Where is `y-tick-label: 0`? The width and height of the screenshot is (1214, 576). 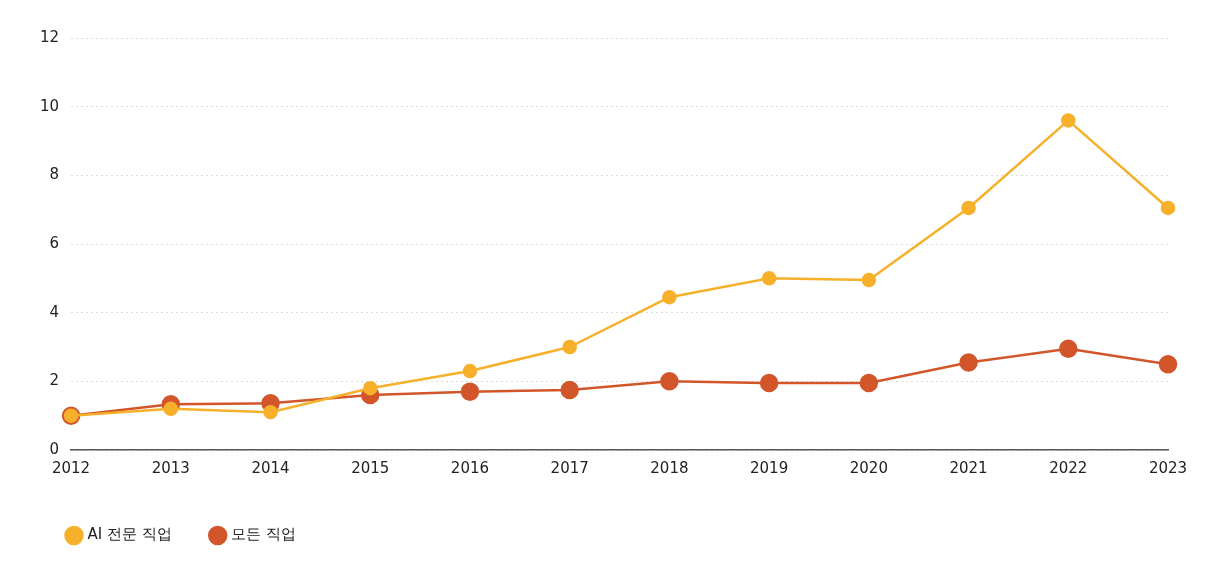
y-tick-label: 0 is located at coordinates (54, 448).